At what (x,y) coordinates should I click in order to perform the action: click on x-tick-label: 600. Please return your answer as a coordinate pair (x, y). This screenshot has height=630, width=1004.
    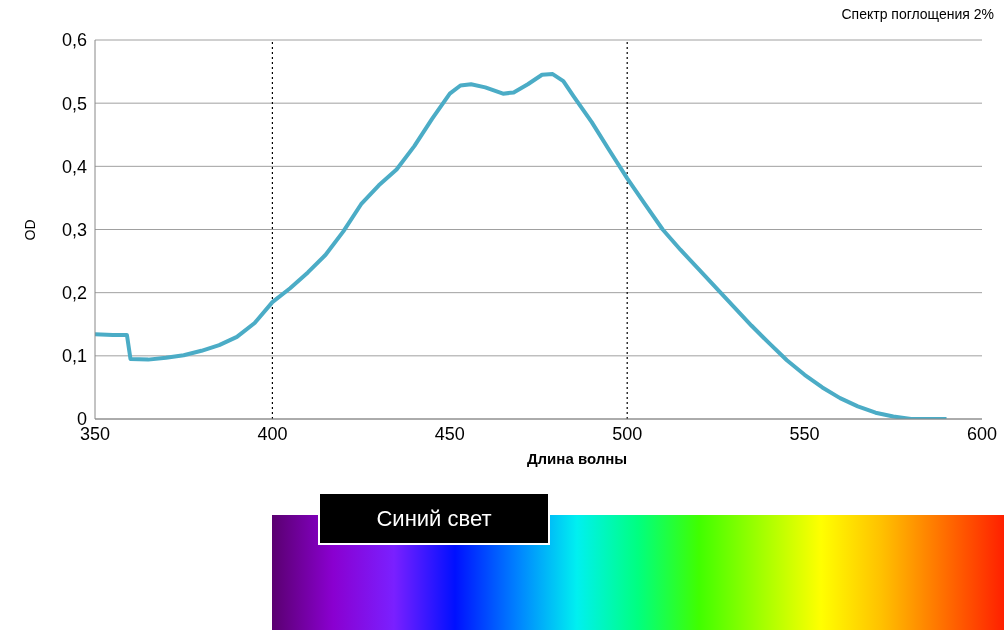
    Looking at the image, I should click on (982, 433).